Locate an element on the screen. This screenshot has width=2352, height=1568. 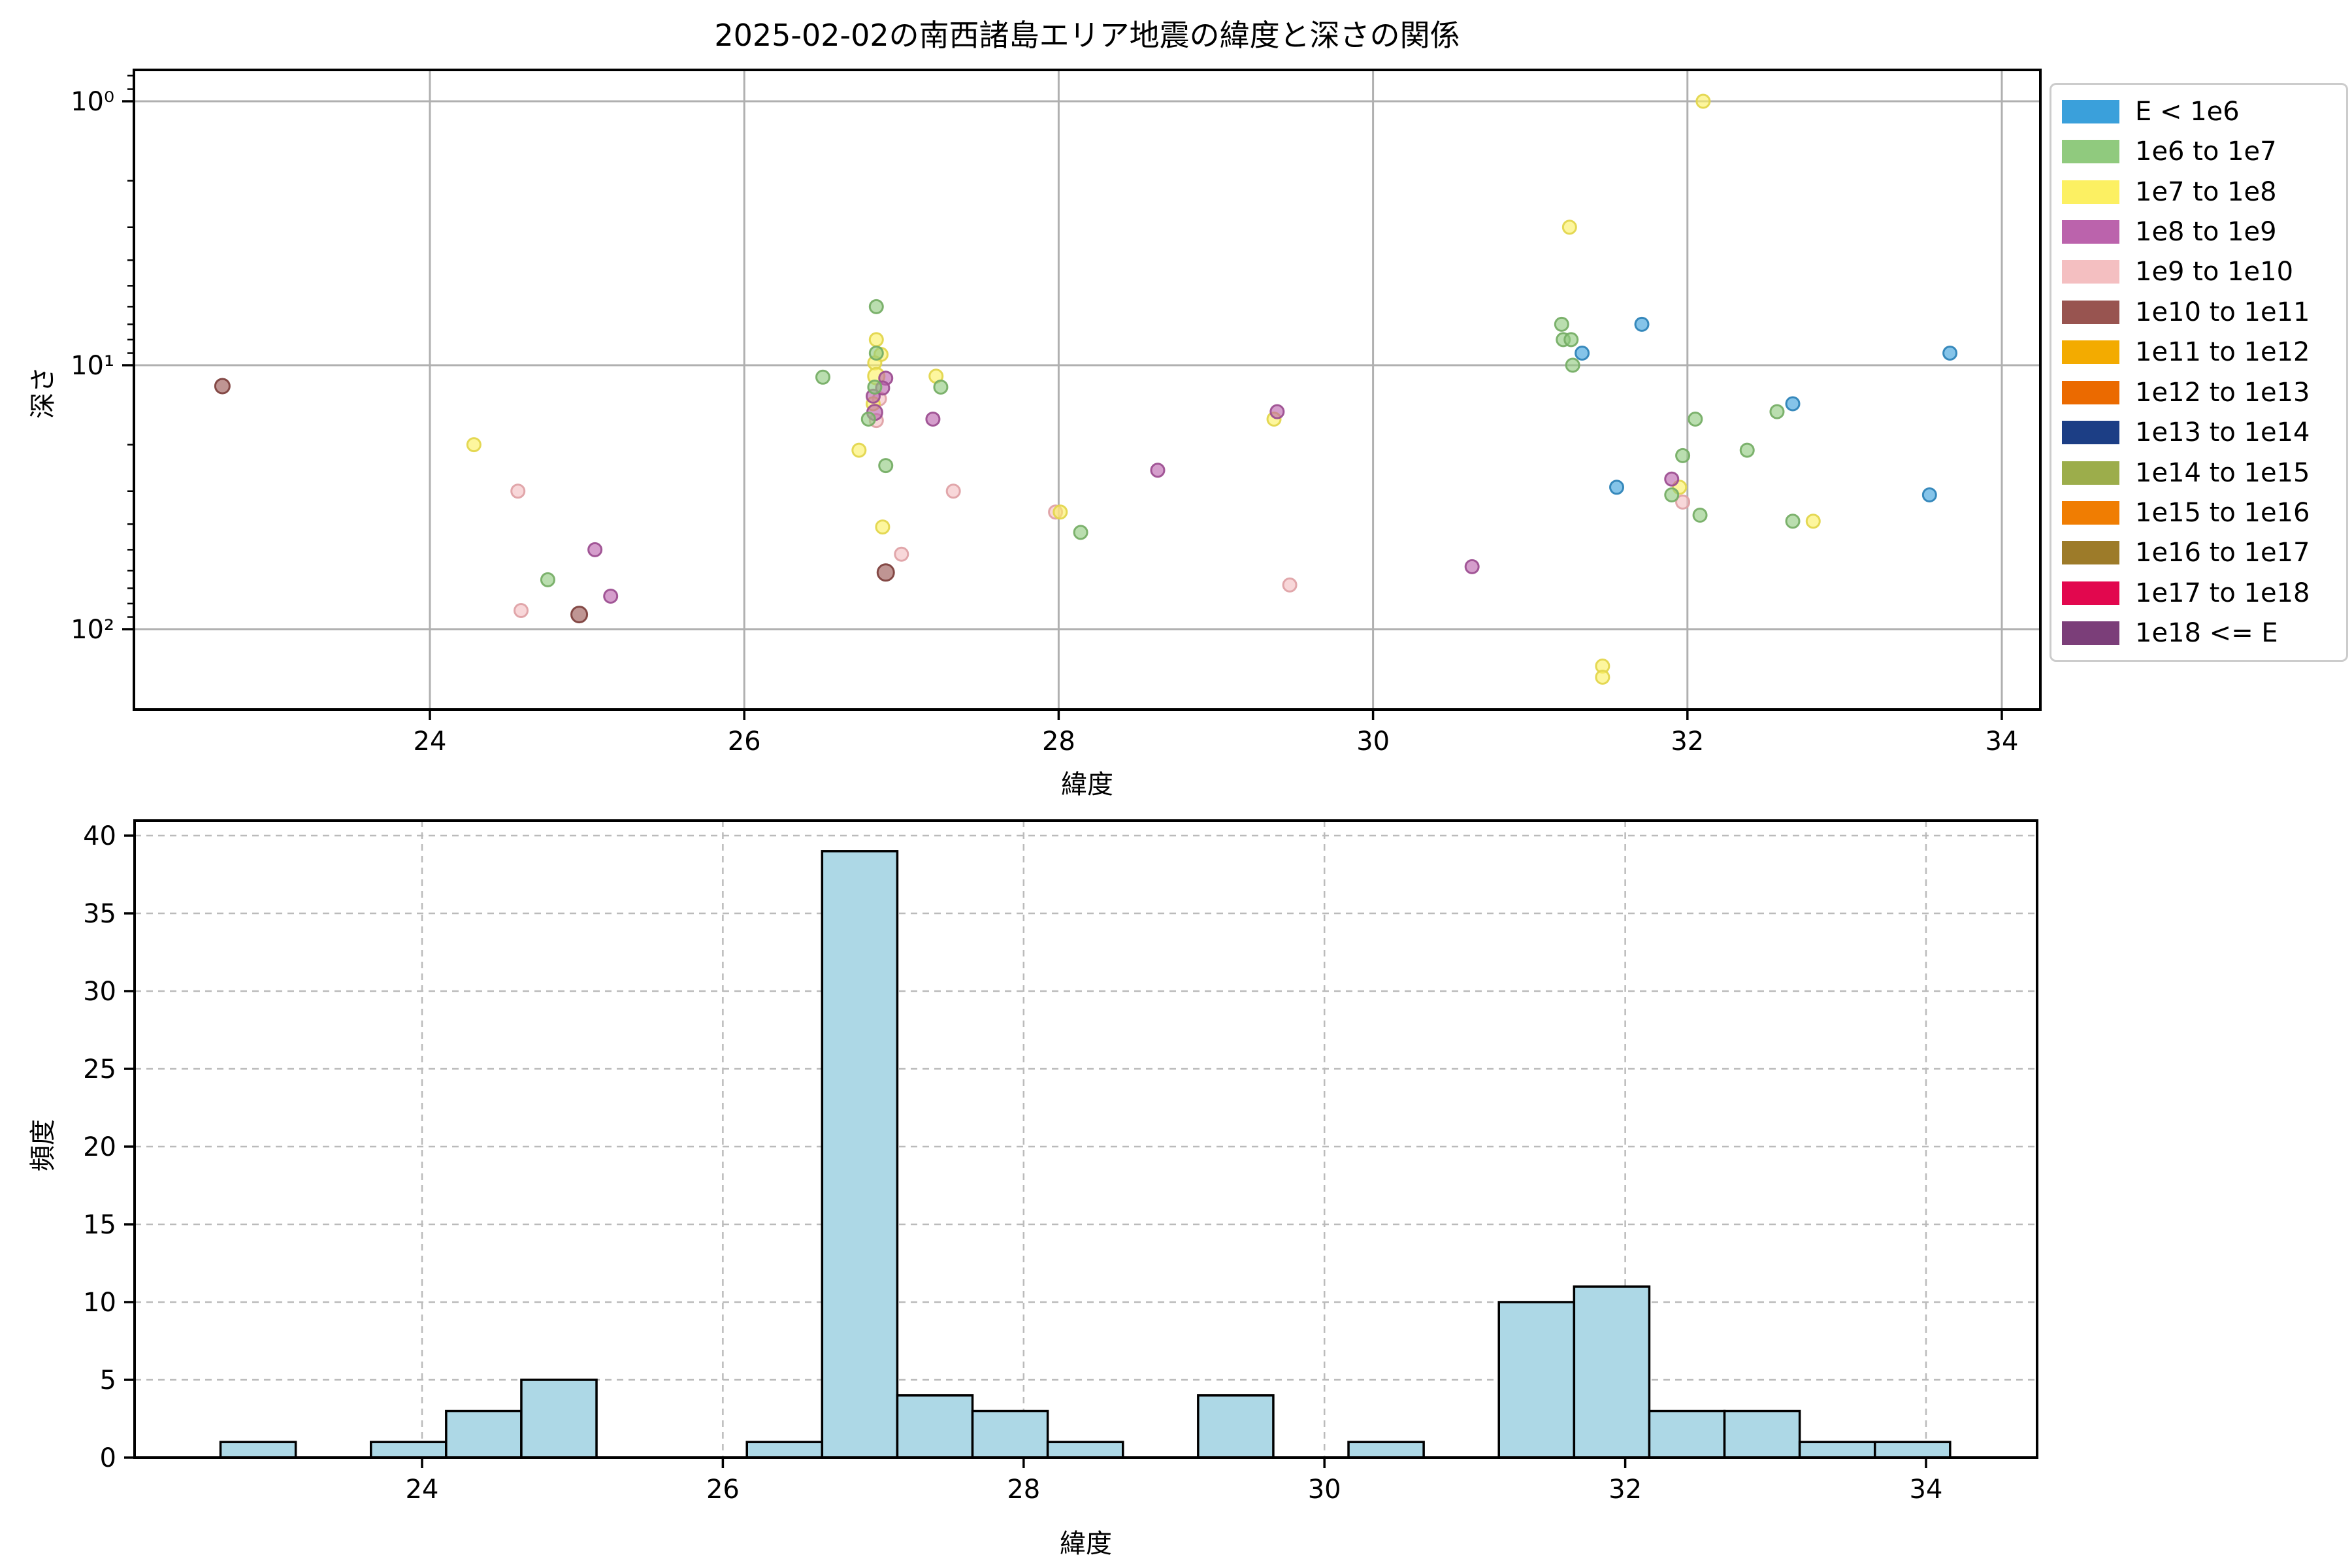
legend-label: 1e12 to 1e13 is located at coordinates (2222, 392).